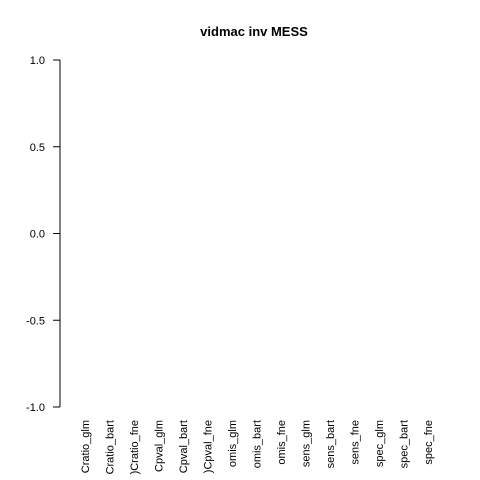 Image resolution: width=480 pixels, height=480 pixels. What do you see at coordinates (282, 442) in the screenshot?
I see `x-tick-label: omis_fne` at bounding box center [282, 442].